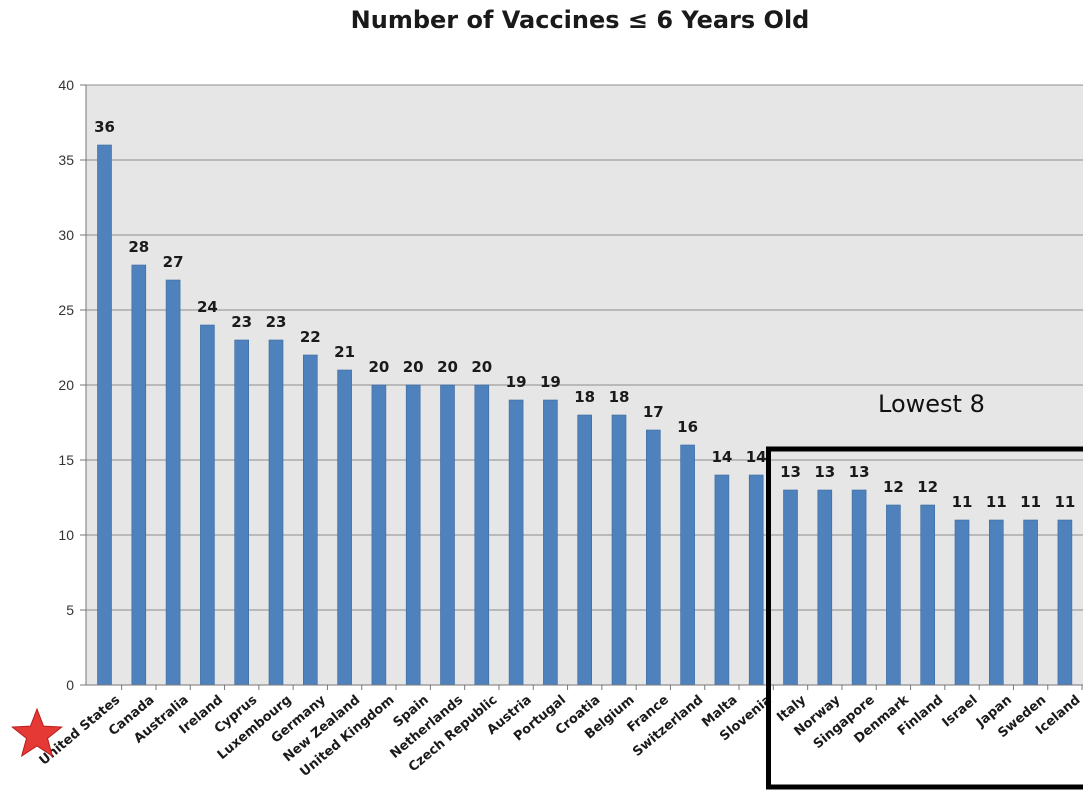  What do you see at coordinates (344, 352) in the screenshot?
I see `data-label: 21` at bounding box center [344, 352].